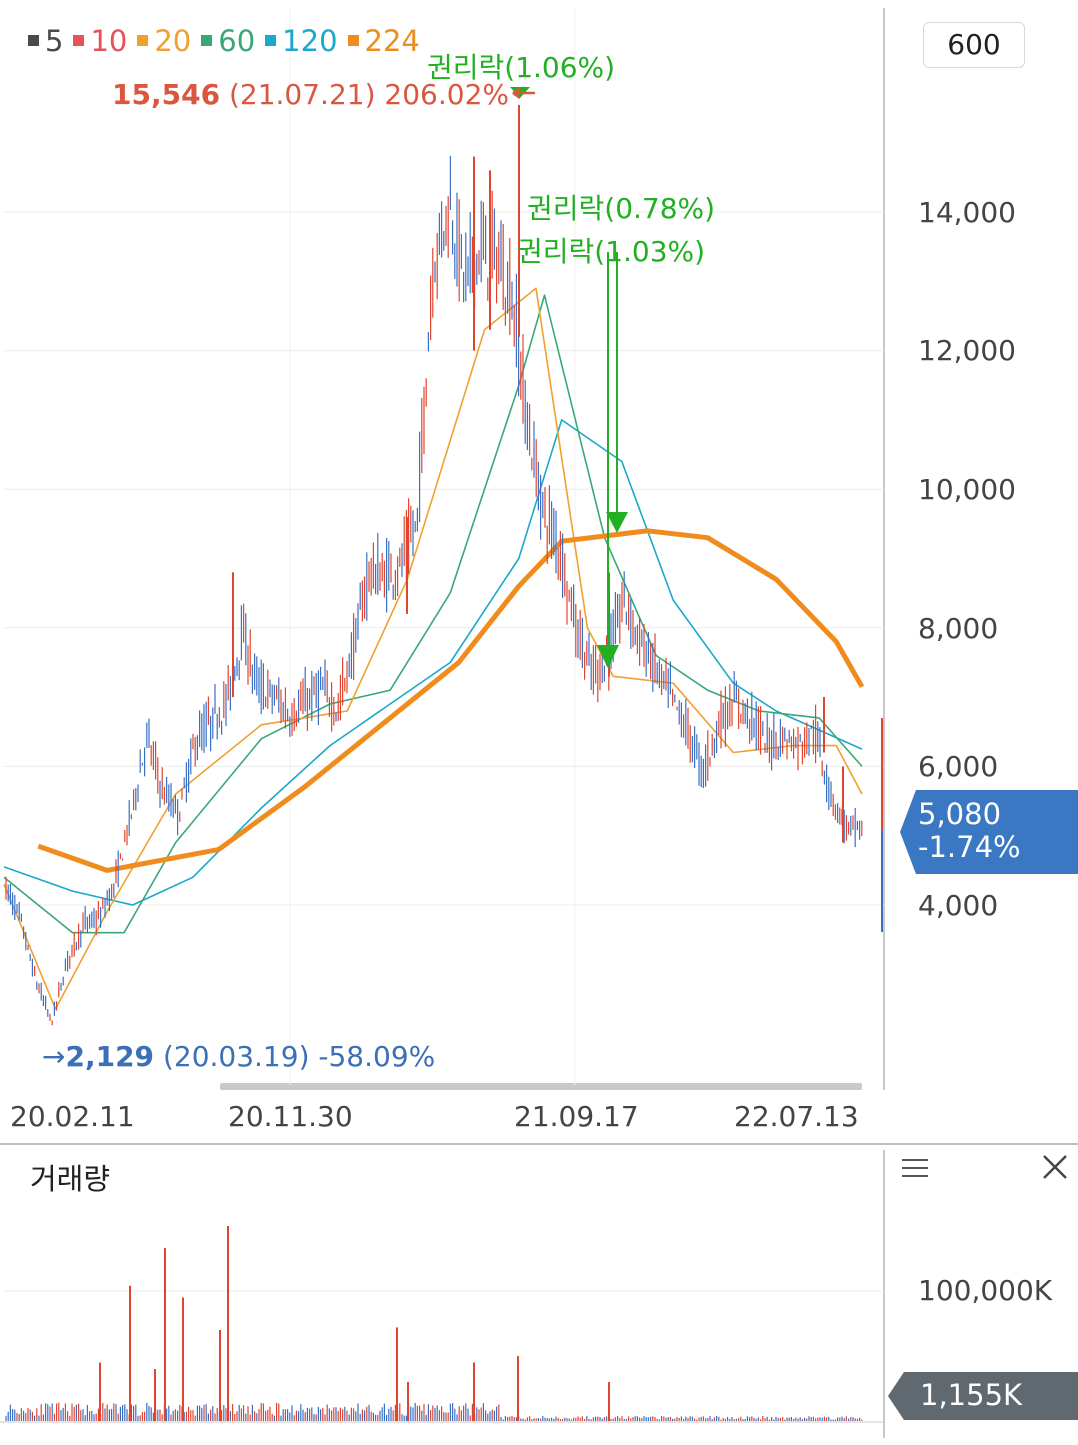 The width and height of the screenshot is (1078, 1445). I want to click on legend-label: 224, so click(392, 41).